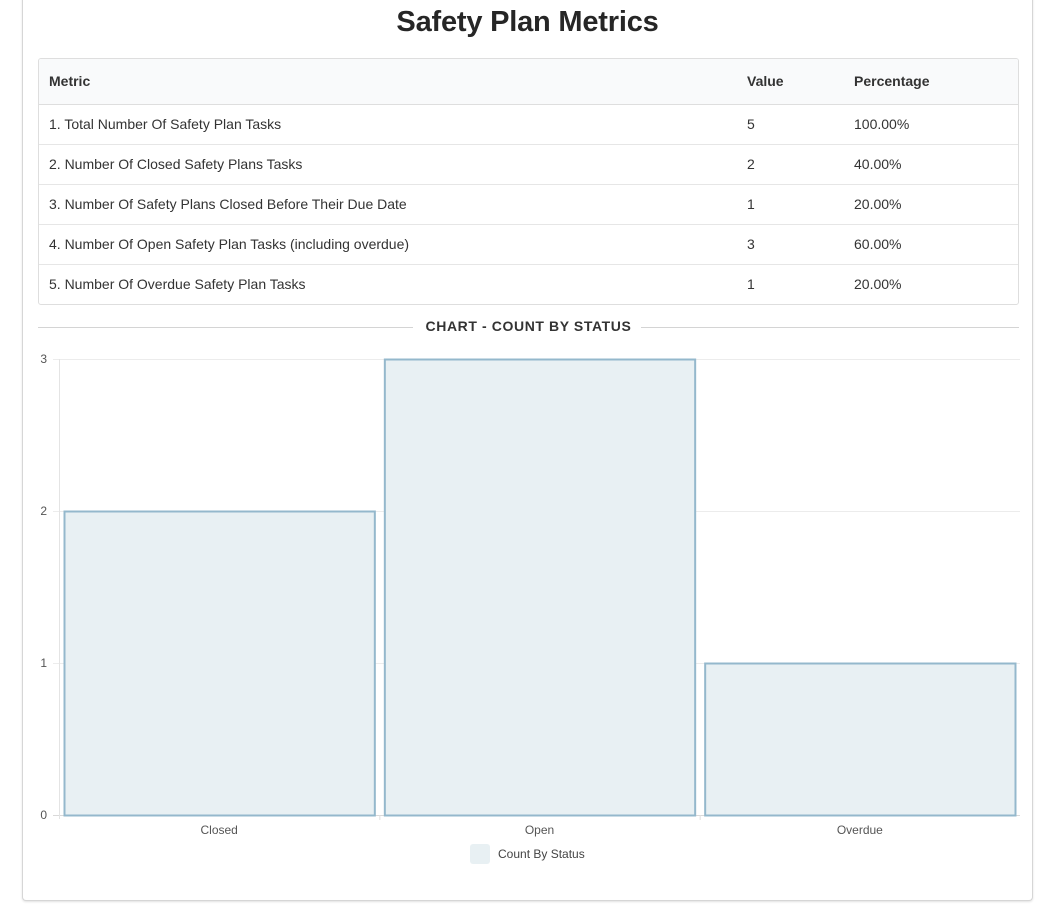  Describe the element at coordinates (931, 164) in the screenshot. I see `cell-percentage: 40.00%` at that location.